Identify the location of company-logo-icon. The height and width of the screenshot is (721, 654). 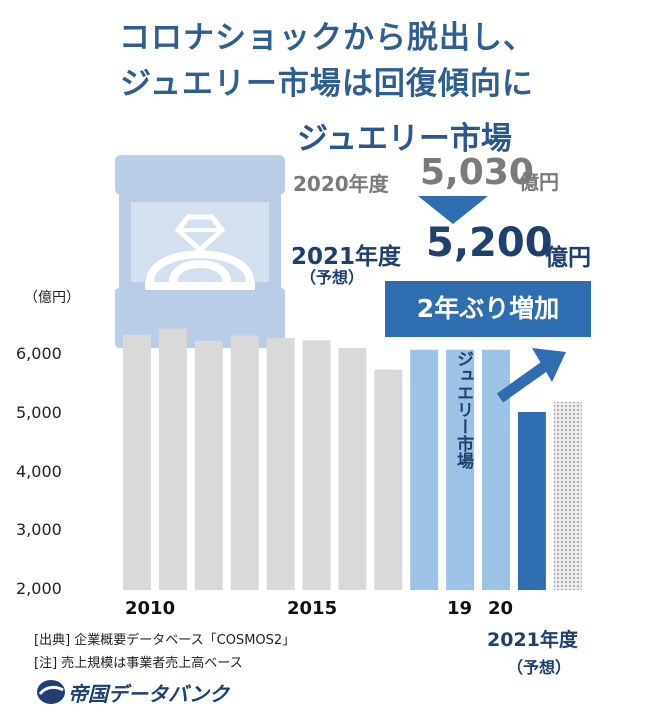
(51, 692).